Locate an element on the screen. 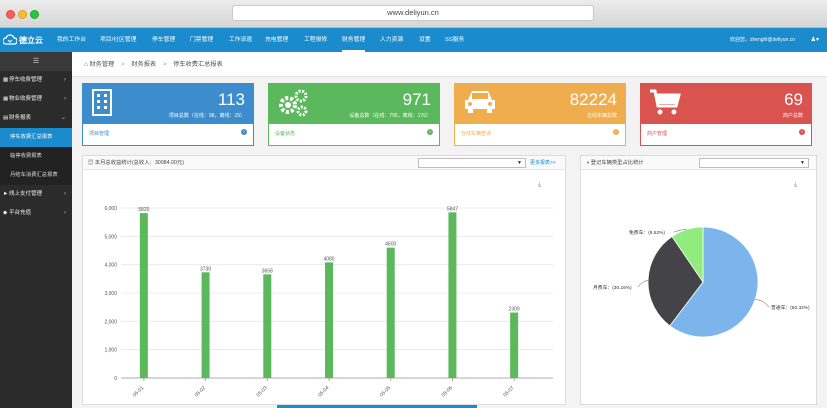 The image size is (827, 408). nav-item: 工程报修 is located at coordinates (316, 40).